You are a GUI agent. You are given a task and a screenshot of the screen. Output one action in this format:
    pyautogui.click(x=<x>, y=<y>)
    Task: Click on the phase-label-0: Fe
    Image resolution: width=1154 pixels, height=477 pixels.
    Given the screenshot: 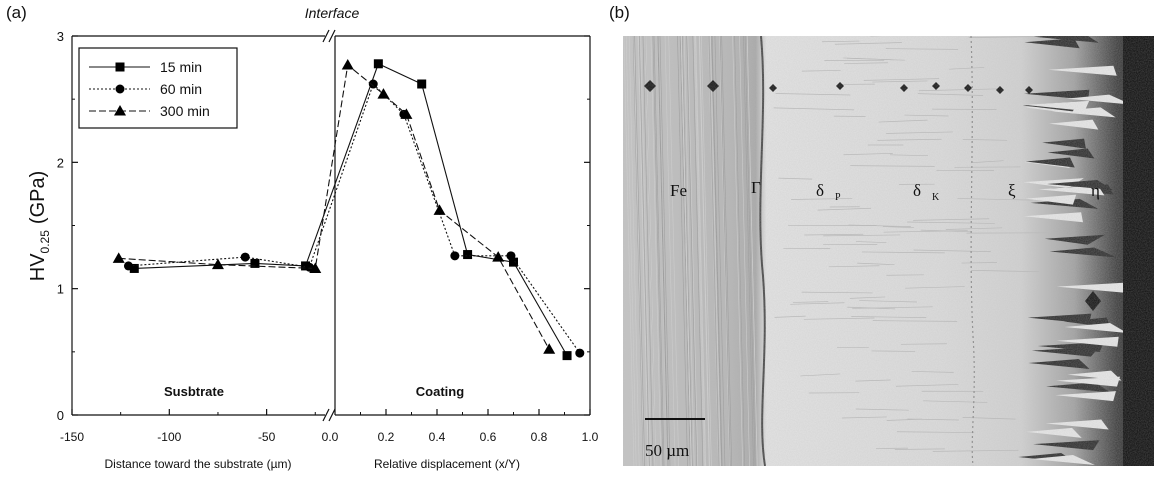 What is the action you would take?
    pyautogui.click(x=678, y=190)
    